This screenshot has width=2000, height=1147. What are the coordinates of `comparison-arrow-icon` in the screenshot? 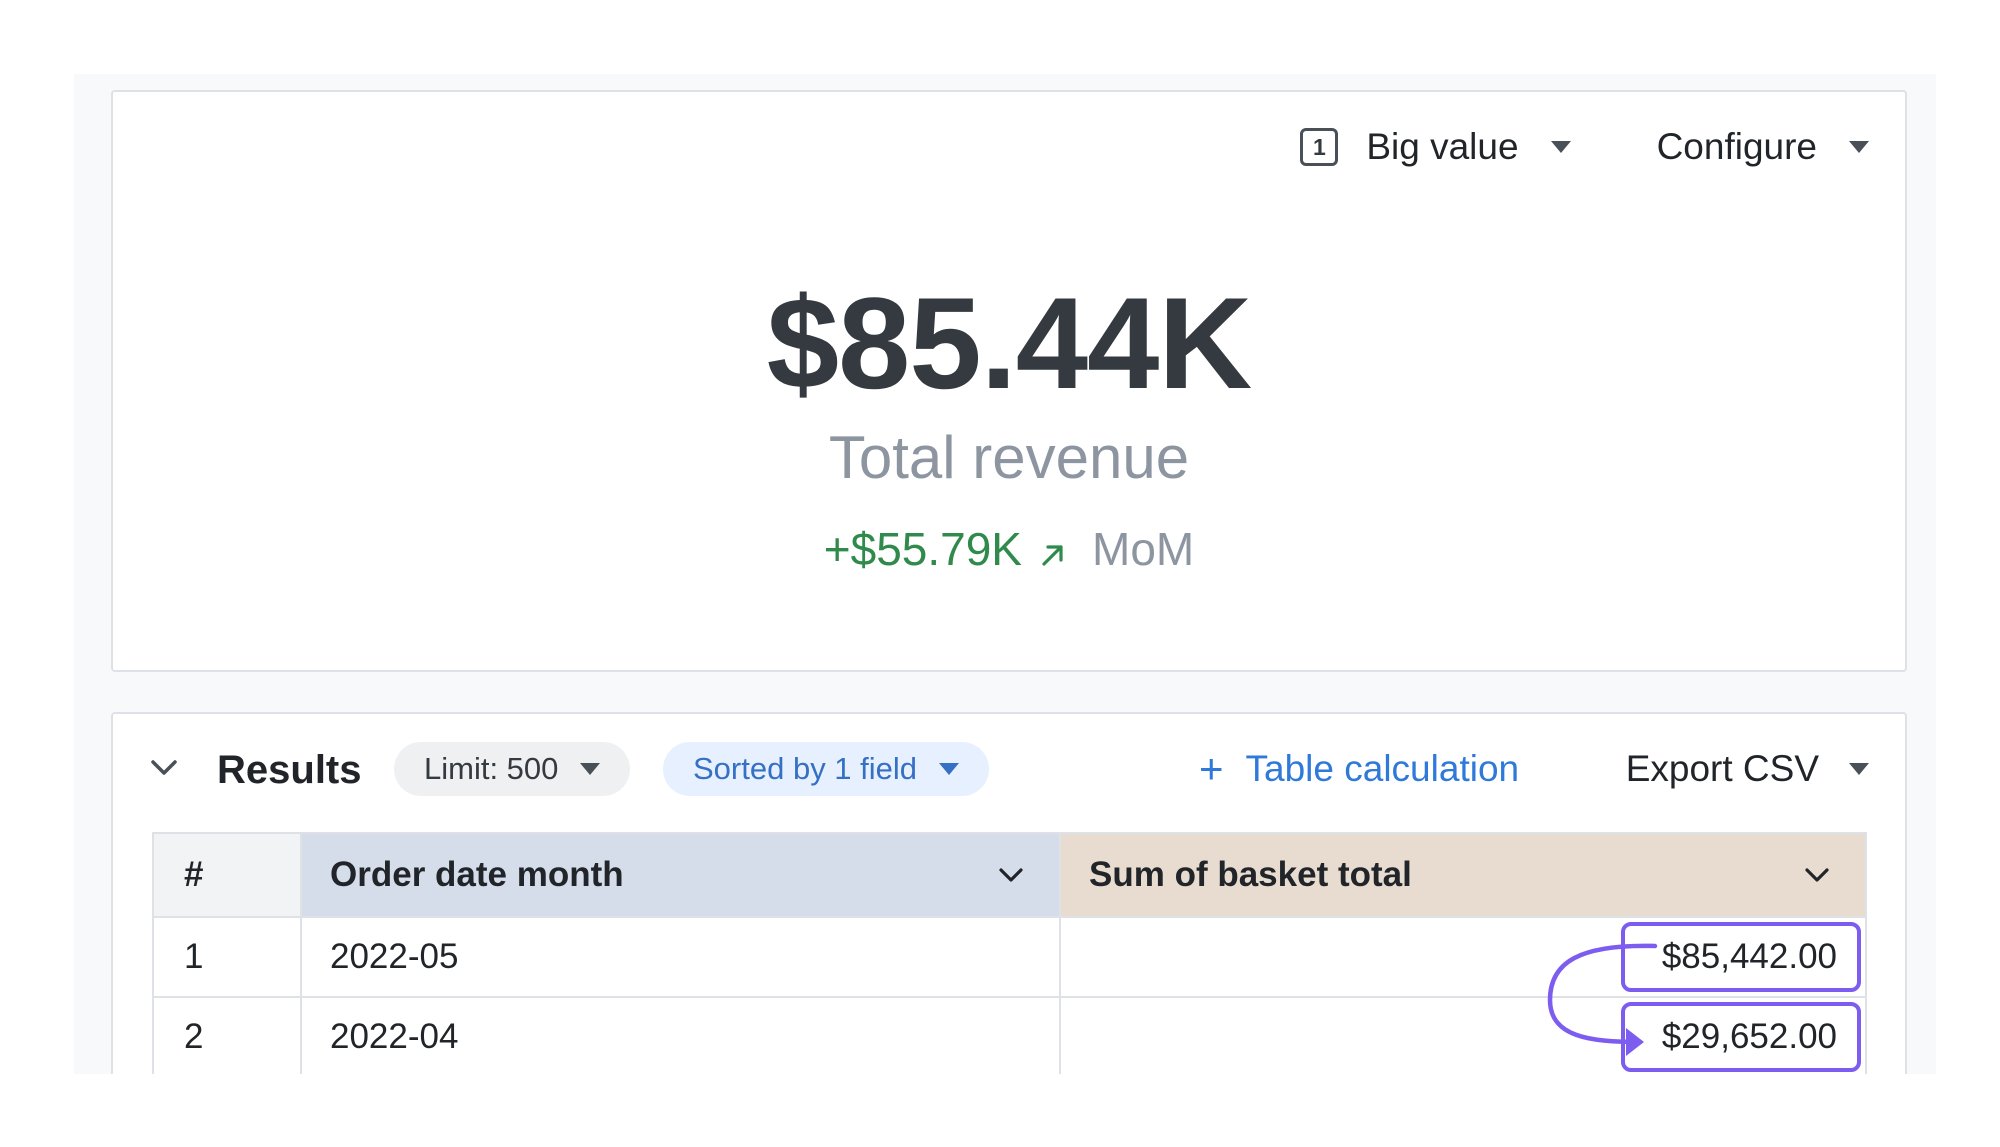 It's located at (1602, 999).